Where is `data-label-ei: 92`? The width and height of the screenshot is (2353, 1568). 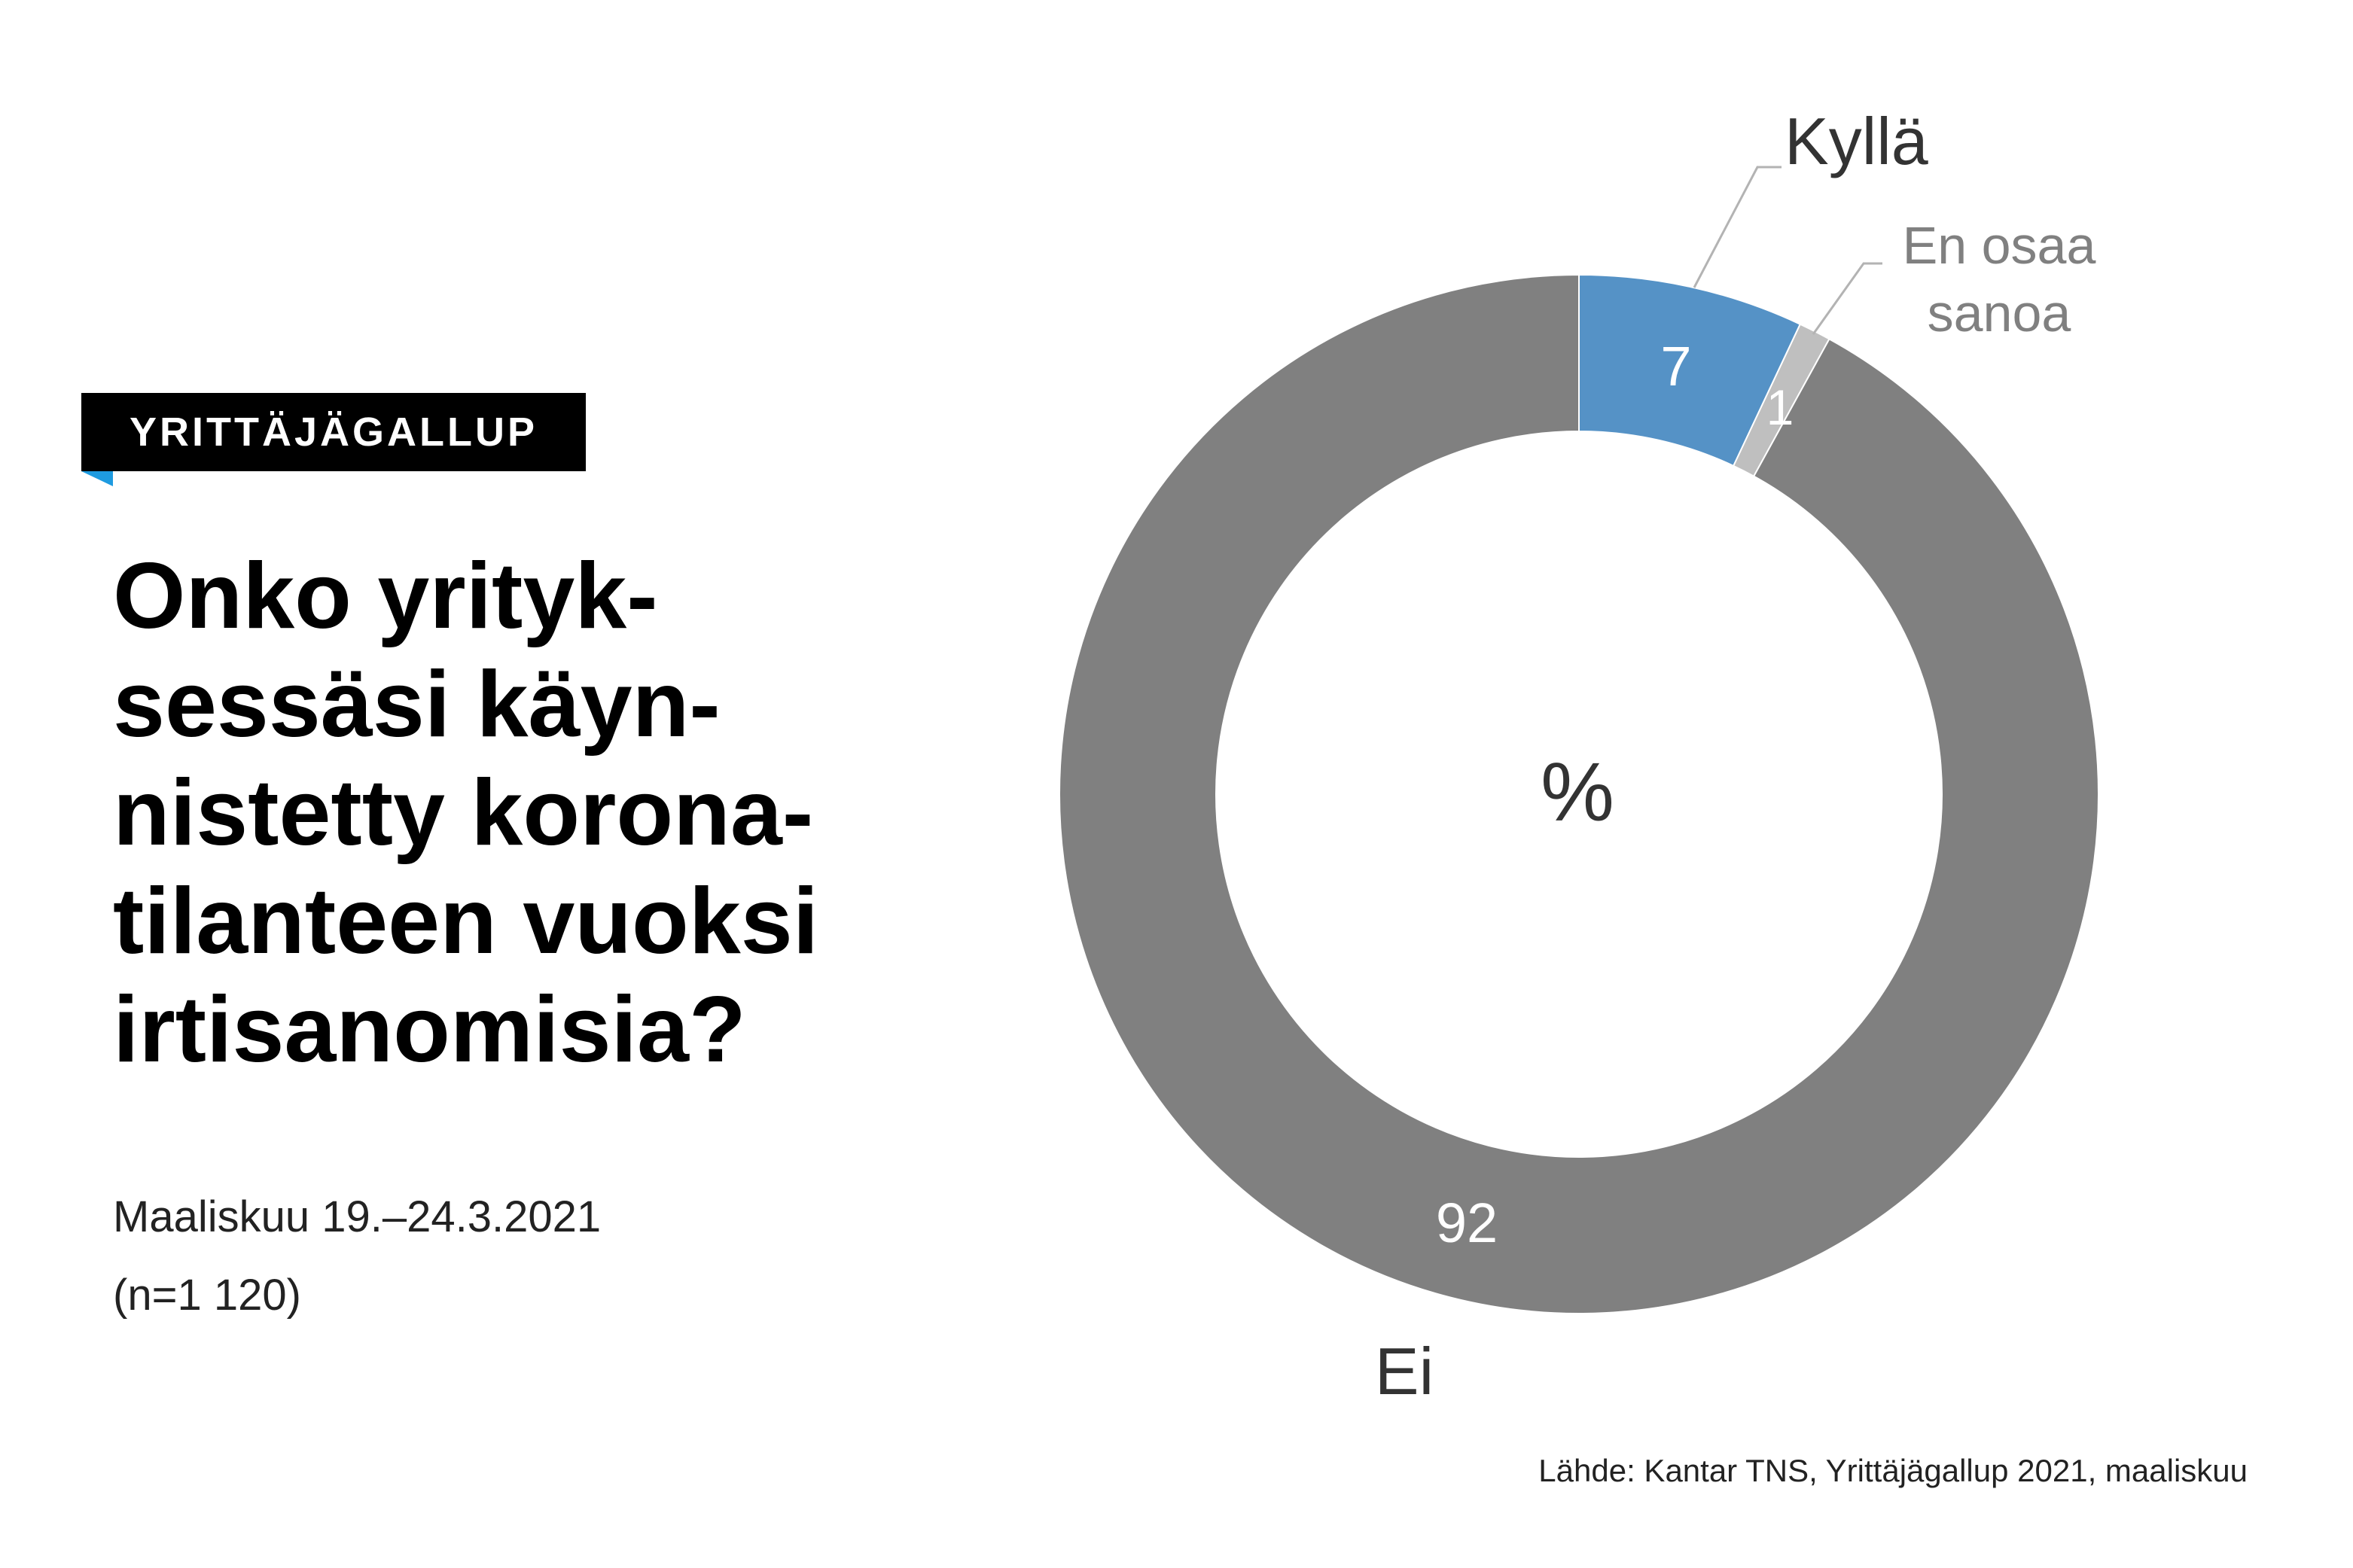
data-label-ei: 92 is located at coordinates (1467, 1223).